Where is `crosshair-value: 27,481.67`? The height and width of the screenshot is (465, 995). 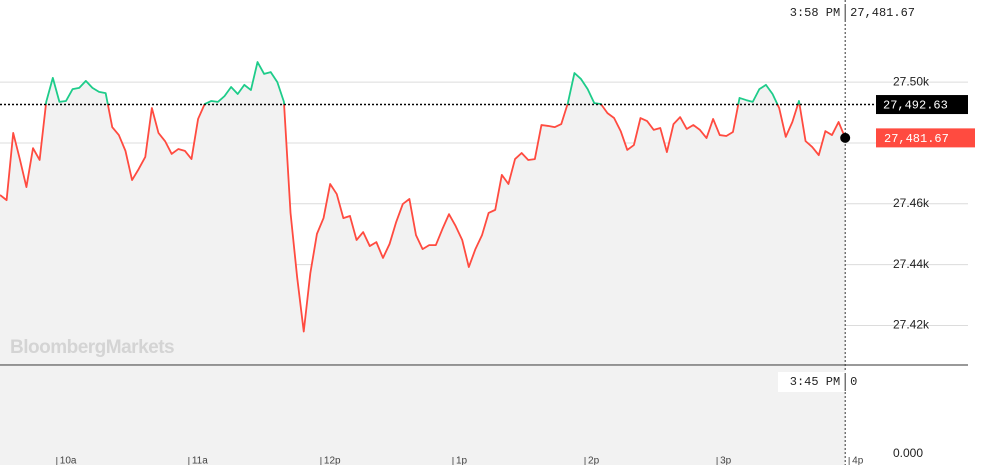 crosshair-value: 27,481.67 is located at coordinates (882, 13).